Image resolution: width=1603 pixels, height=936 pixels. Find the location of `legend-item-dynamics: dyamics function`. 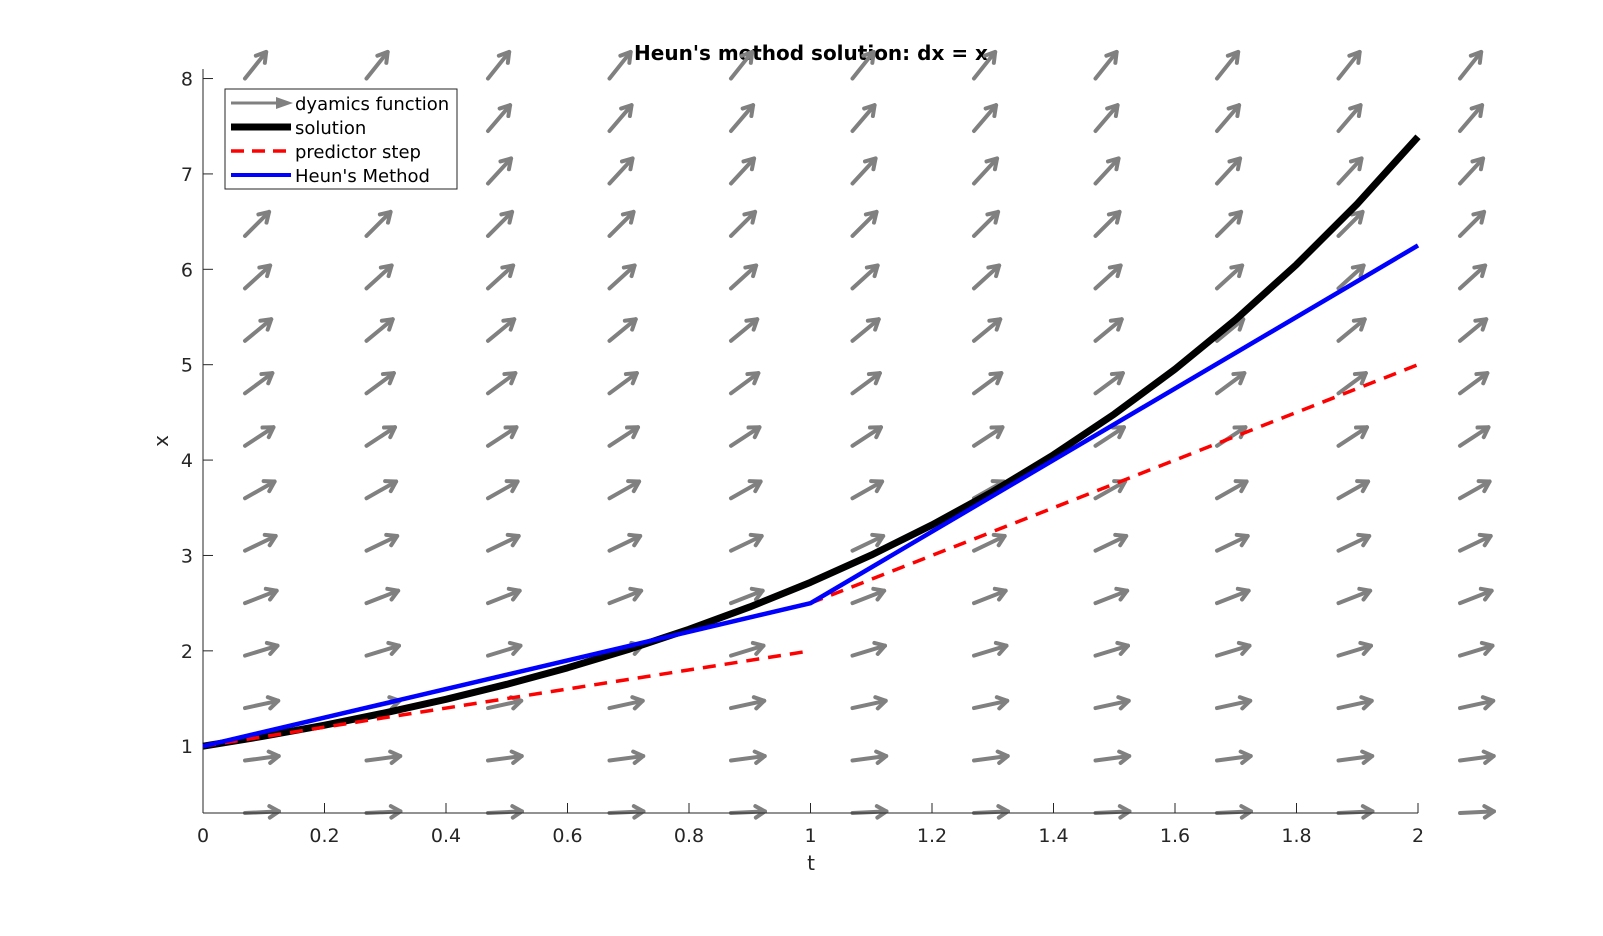

legend-item-dynamics: dyamics function is located at coordinates (340, 104).